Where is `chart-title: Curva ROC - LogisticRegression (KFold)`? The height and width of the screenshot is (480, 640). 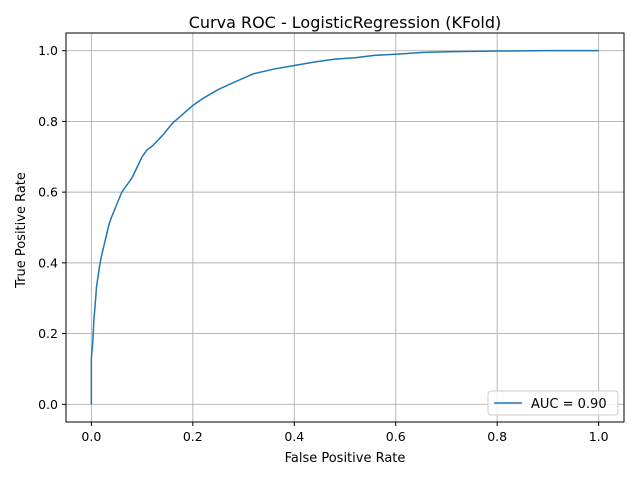
chart-title: Curva ROC - LogisticRegression (KFold) is located at coordinates (345, 22).